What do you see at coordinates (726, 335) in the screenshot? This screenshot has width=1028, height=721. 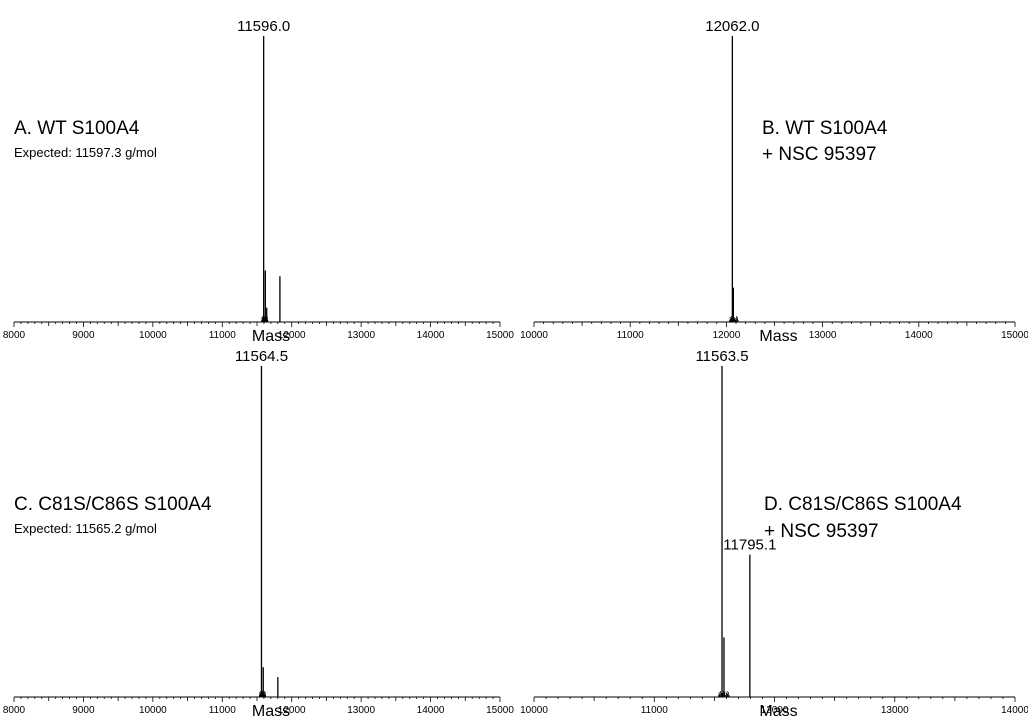 I see `panel-b-tick-label: 12000` at bounding box center [726, 335].